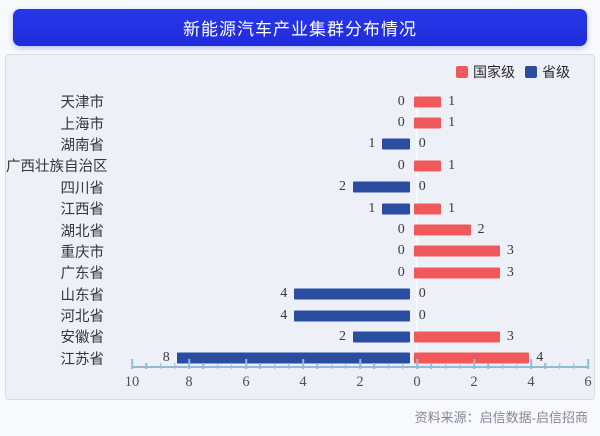 The height and width of the screenshot is (436, 600). Describe the element at coordinates (556, 73) in the screenshot. I see `legend-label: 省级` at that location.